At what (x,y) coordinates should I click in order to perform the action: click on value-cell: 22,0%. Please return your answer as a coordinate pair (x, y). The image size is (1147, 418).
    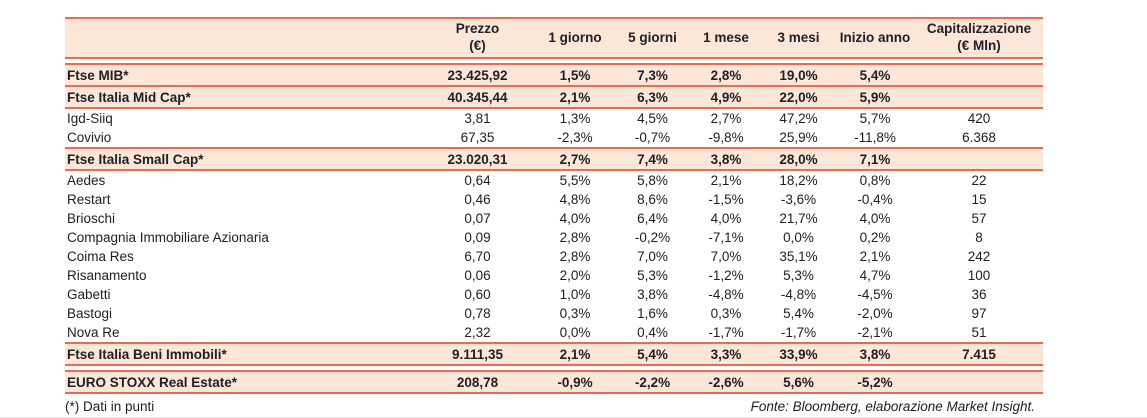
    Looking at the image, I should click on (798, 97).